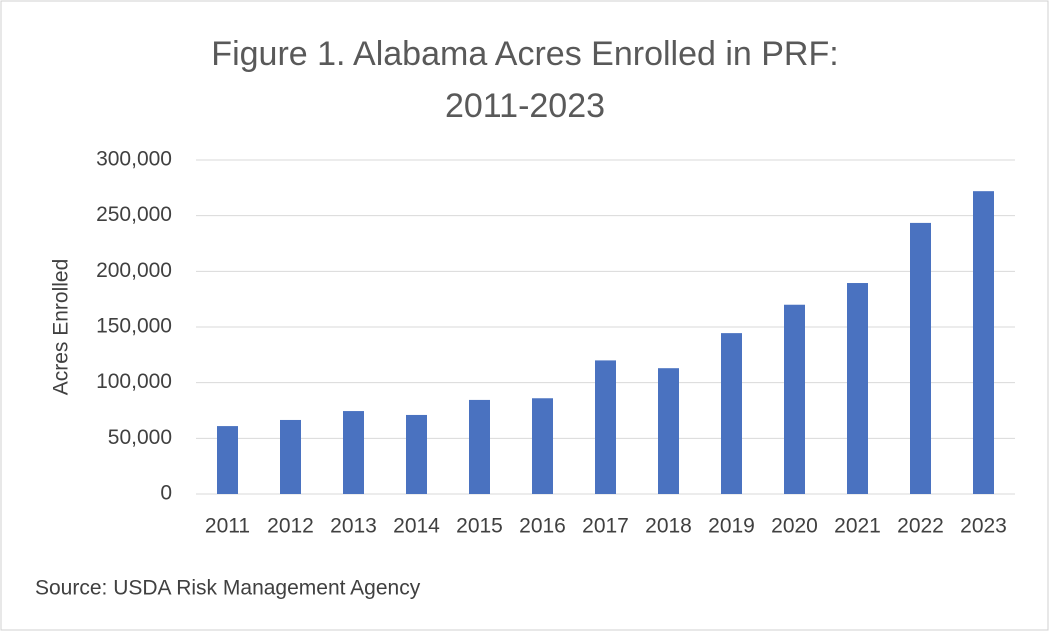 The width and height of the screenshot is (1050, 632). Describe the element at coordinates (140, 437) in the screenshot. I see `y-tick-label: 50,000` at that location.